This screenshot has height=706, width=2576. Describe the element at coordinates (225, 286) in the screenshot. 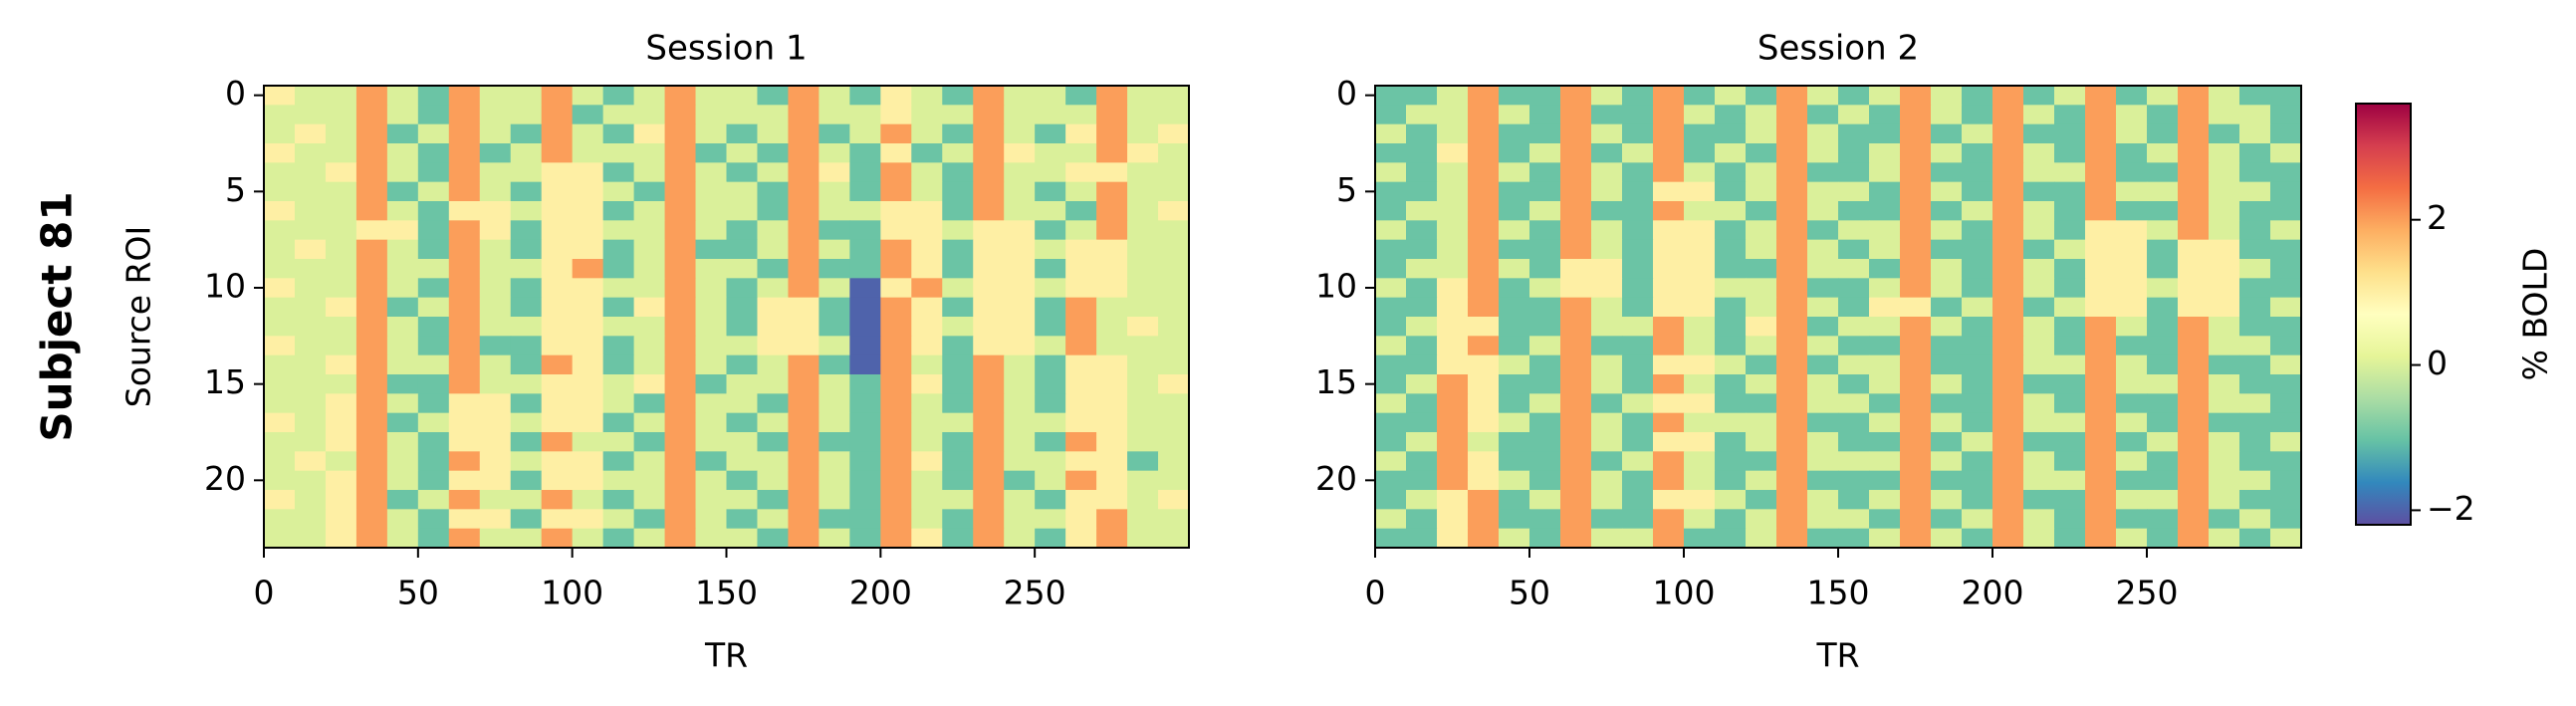

I see `y-tick-label: 10` at that location.